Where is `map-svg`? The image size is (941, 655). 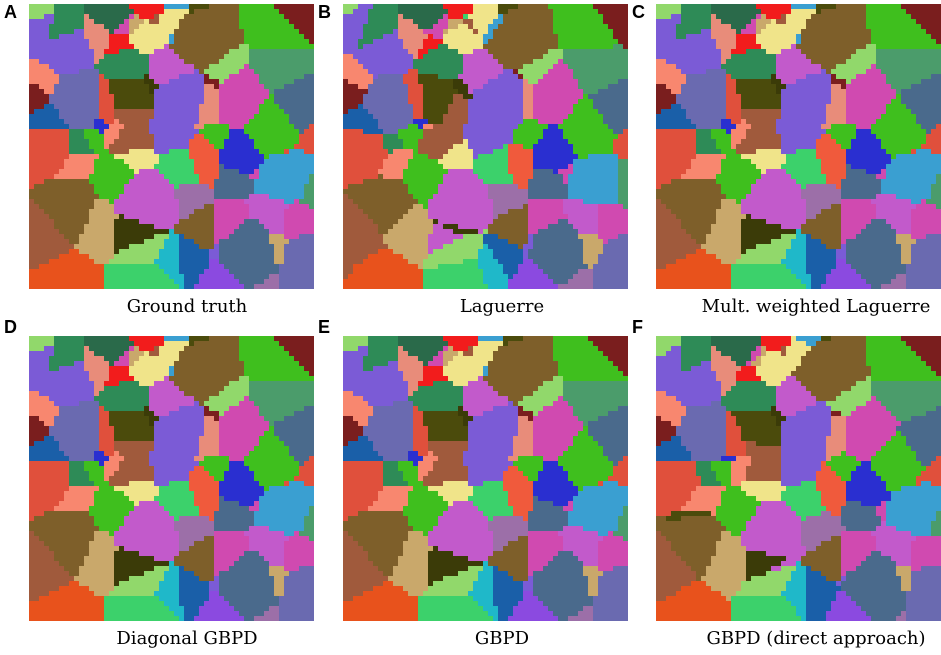
map-svg is located at coordinates (171, 146).